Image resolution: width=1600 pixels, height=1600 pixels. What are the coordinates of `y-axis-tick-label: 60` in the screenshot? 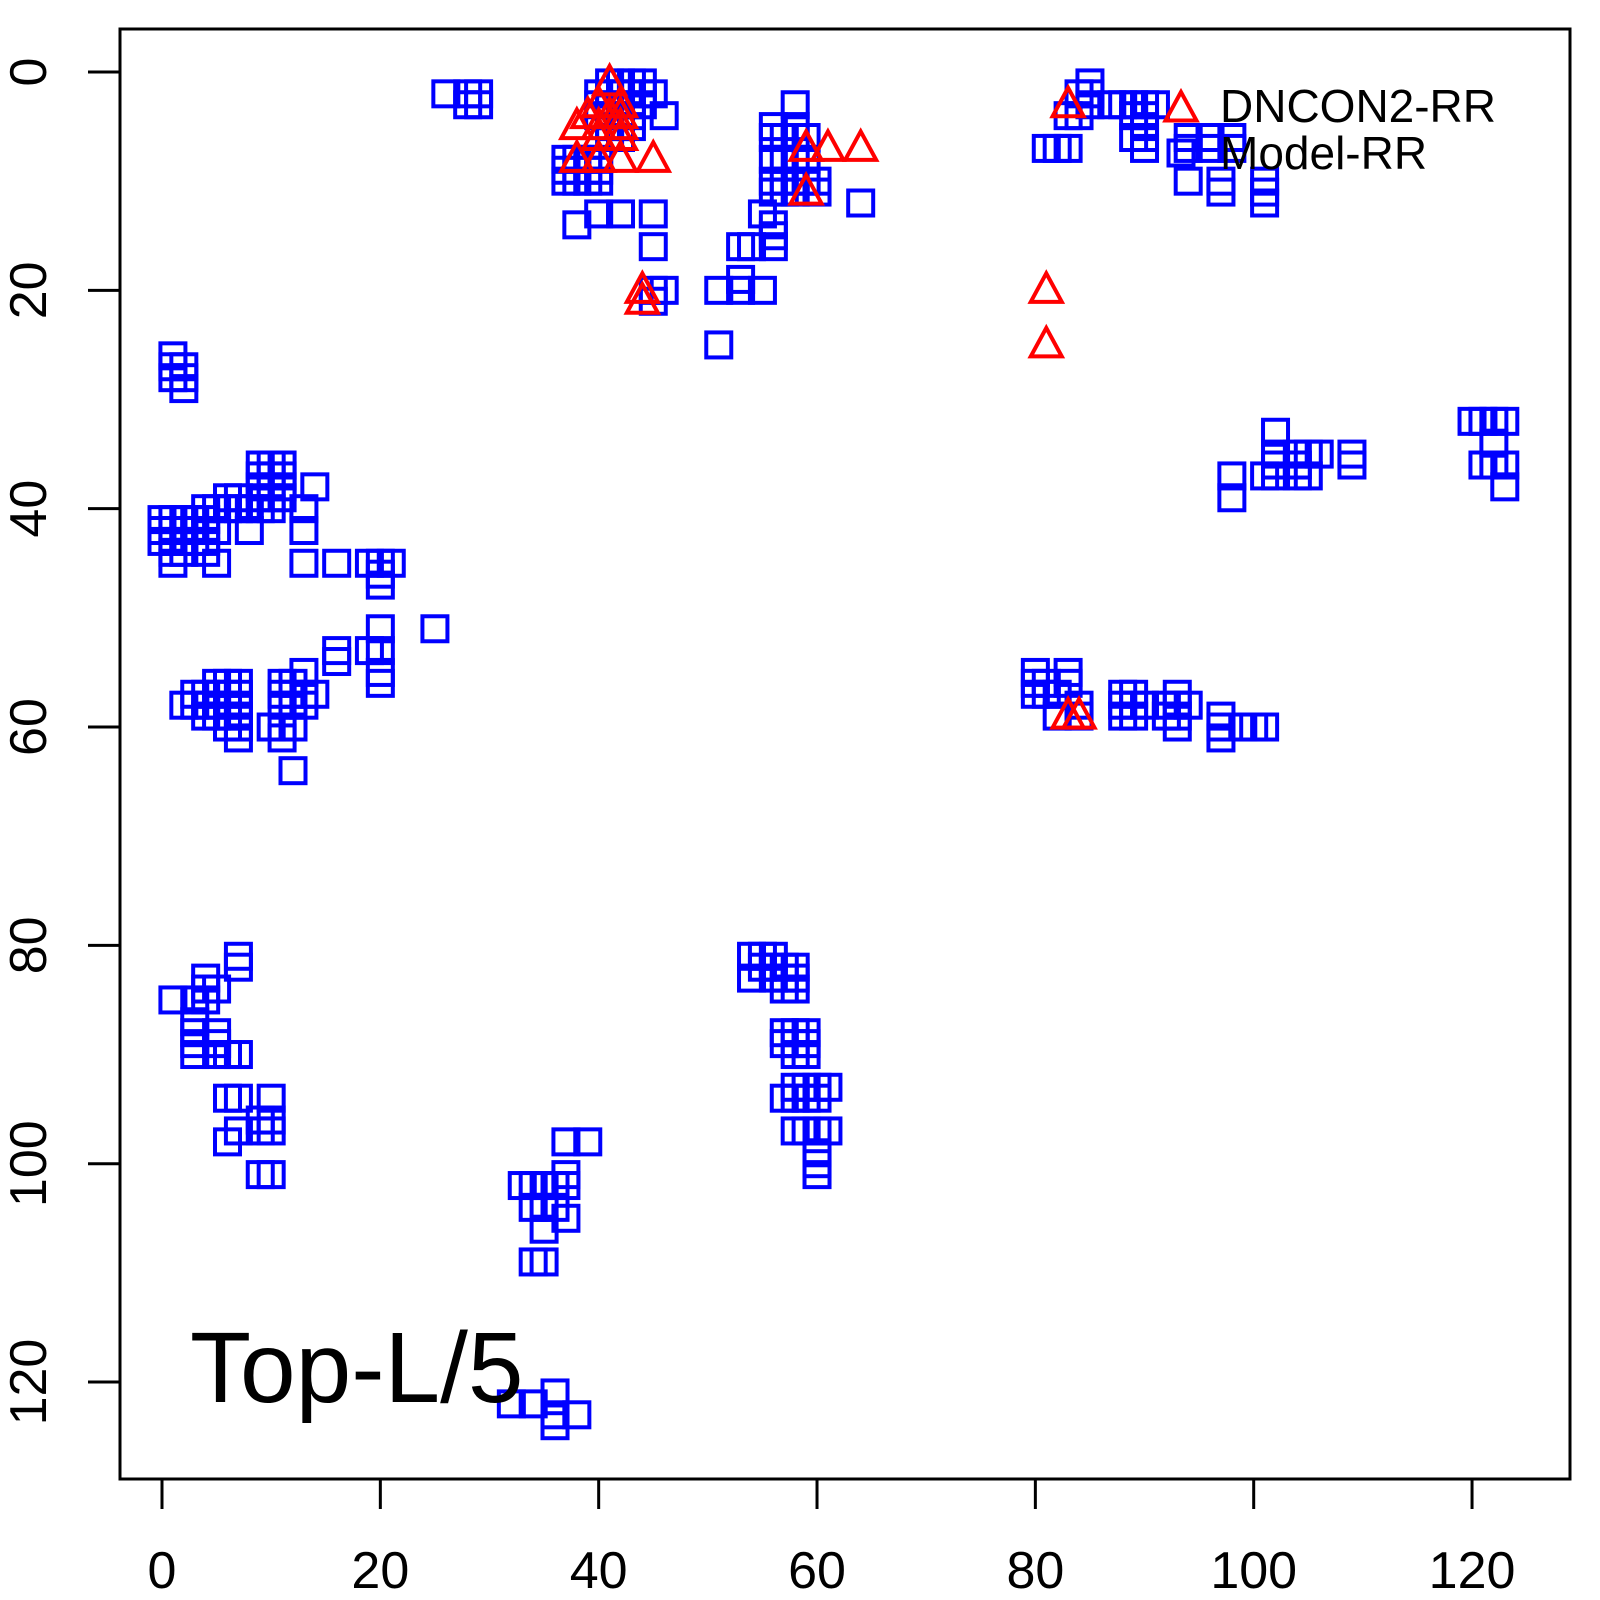 It's located at (29, 727).